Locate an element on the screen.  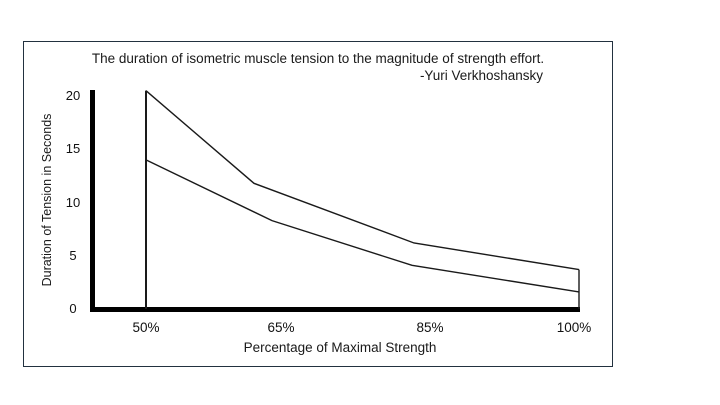
y-tick-label: 15 is located at coordinates (73, 149).